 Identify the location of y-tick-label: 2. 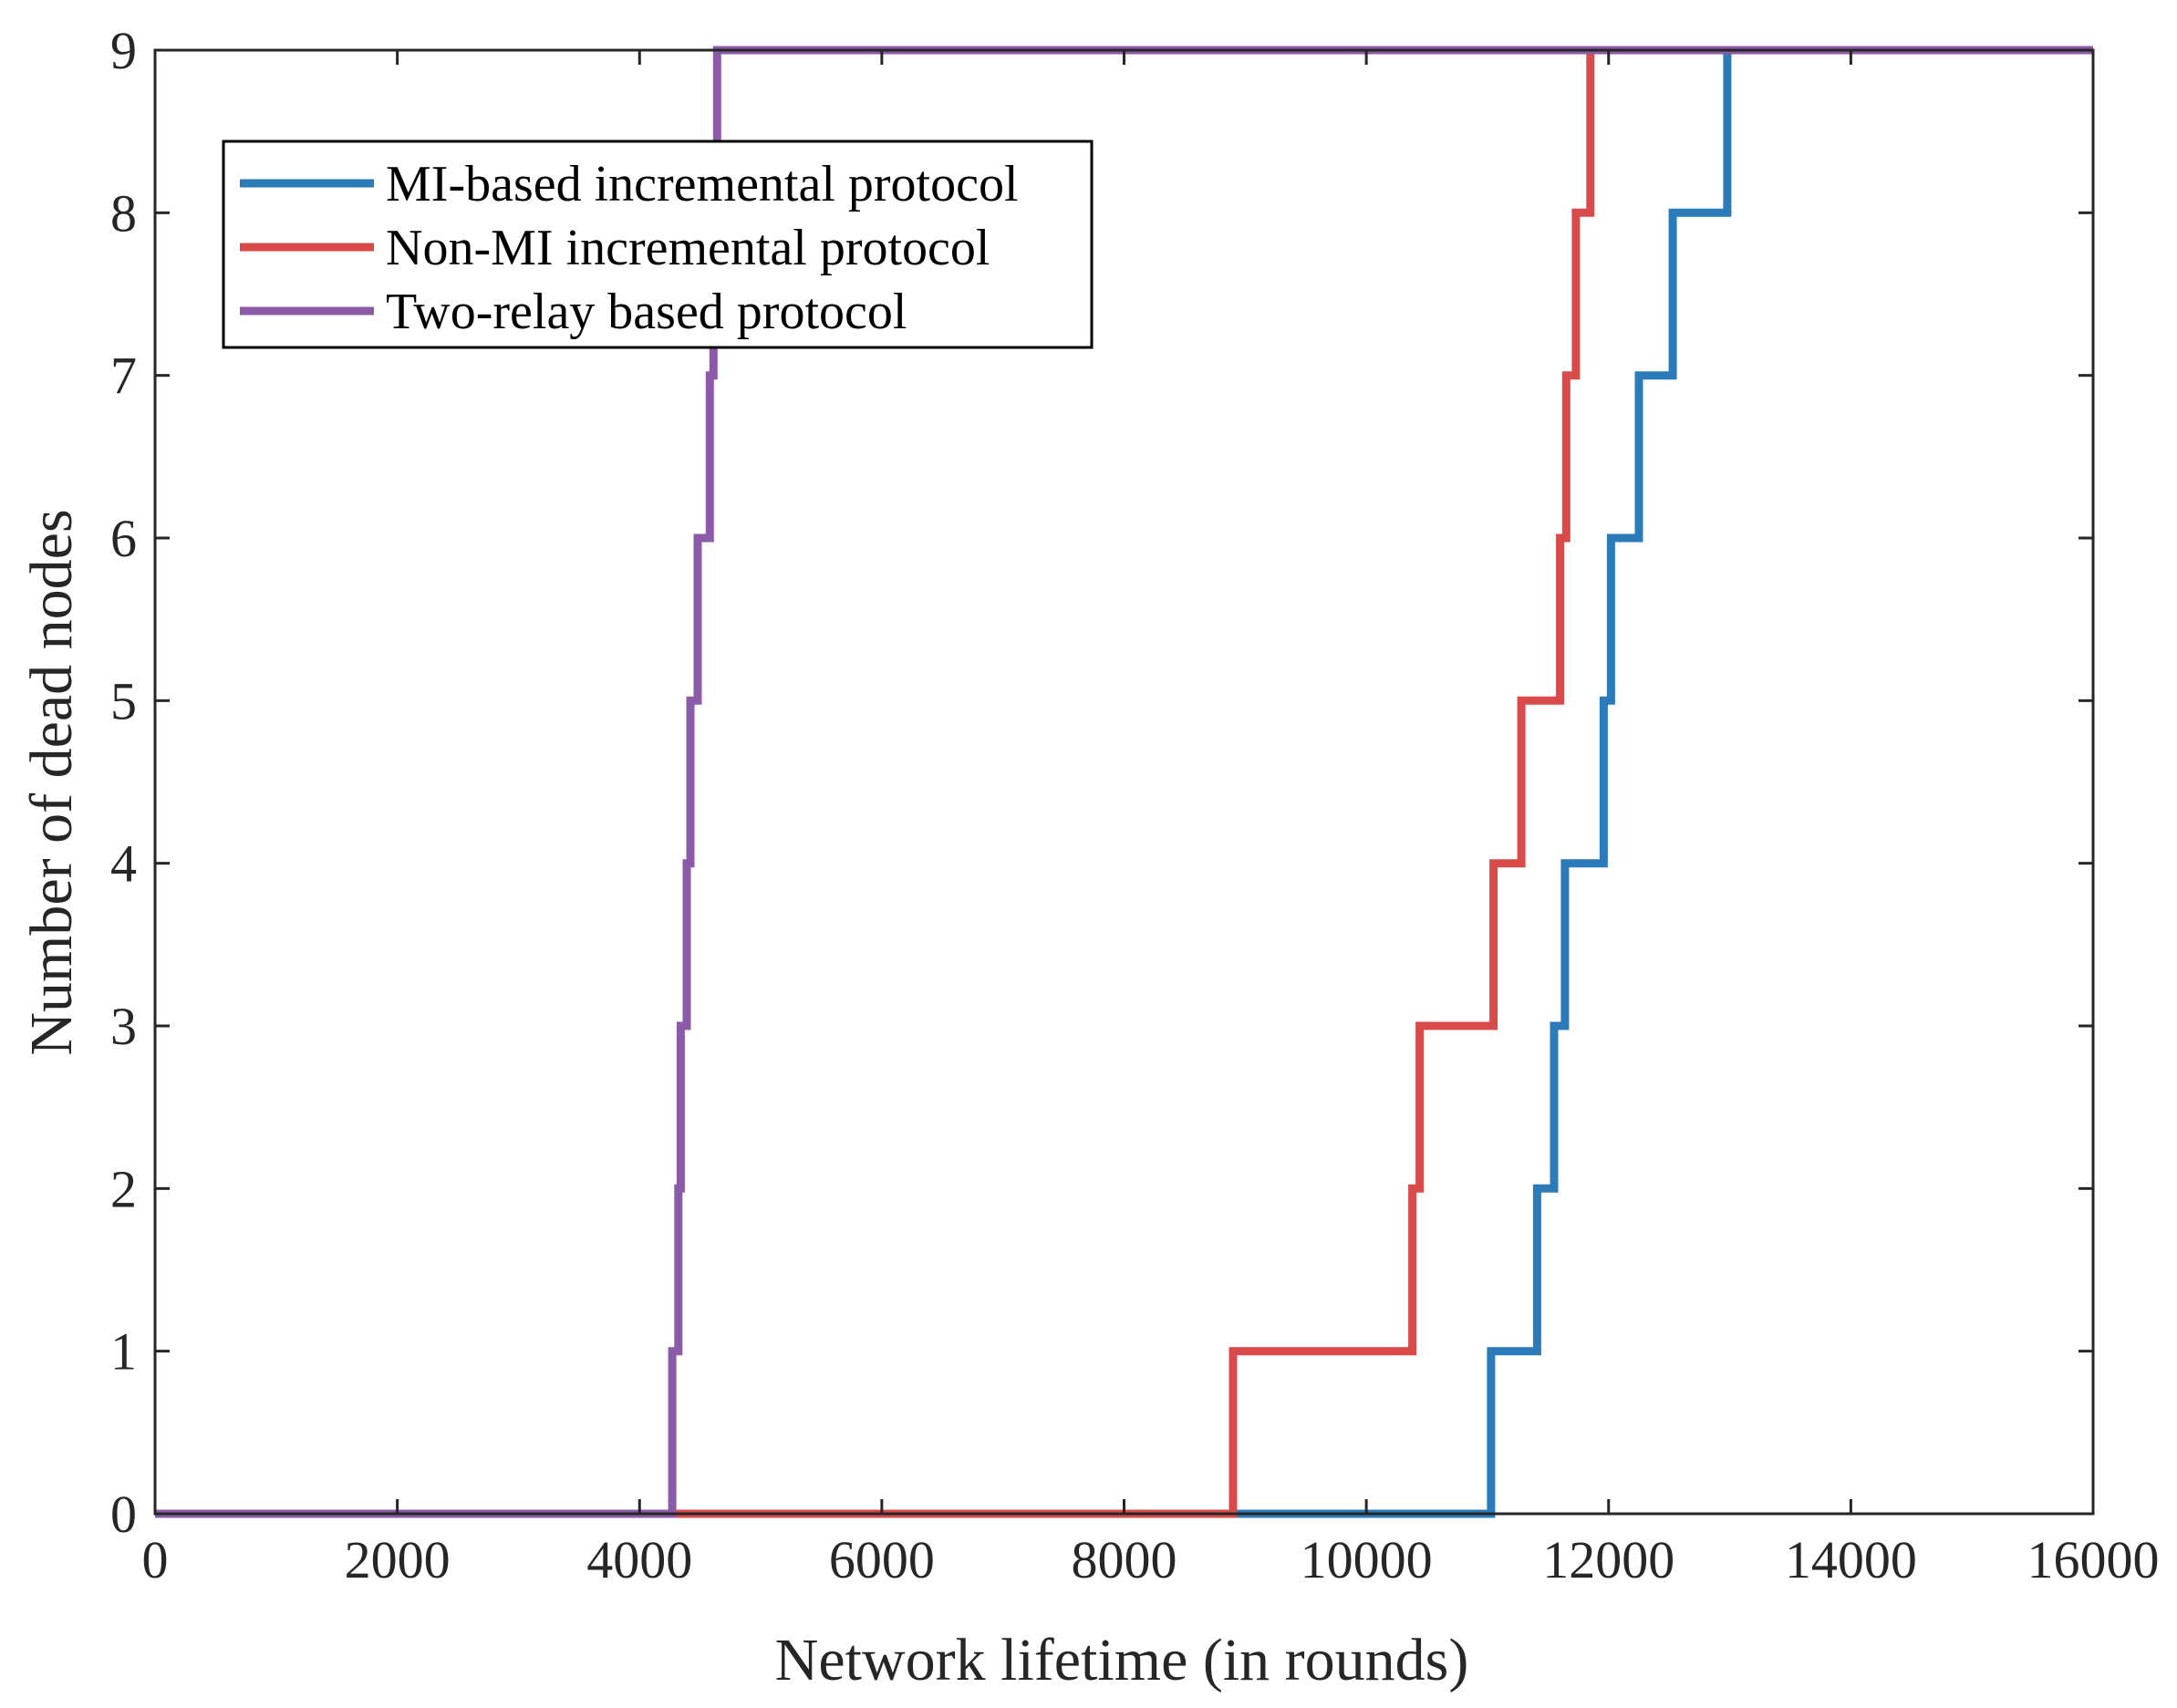
(123, 1188).